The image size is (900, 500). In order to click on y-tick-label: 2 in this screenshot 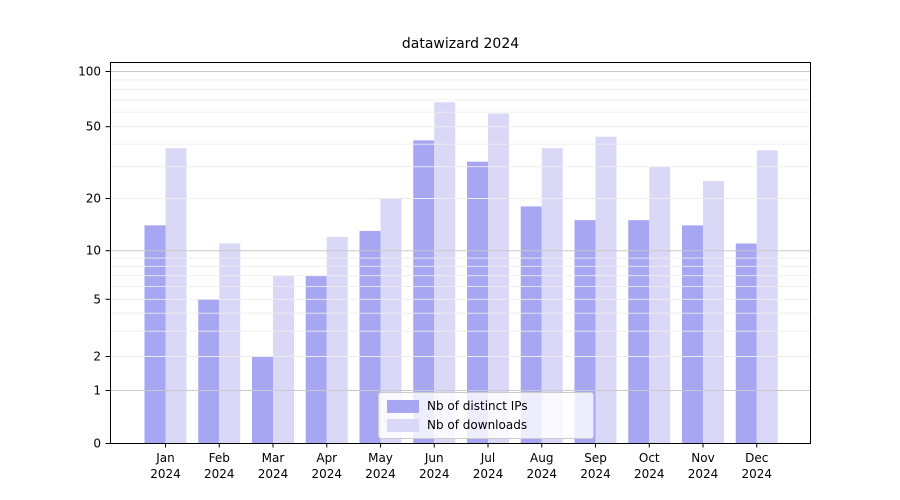, I will do `click(97, 357)`.